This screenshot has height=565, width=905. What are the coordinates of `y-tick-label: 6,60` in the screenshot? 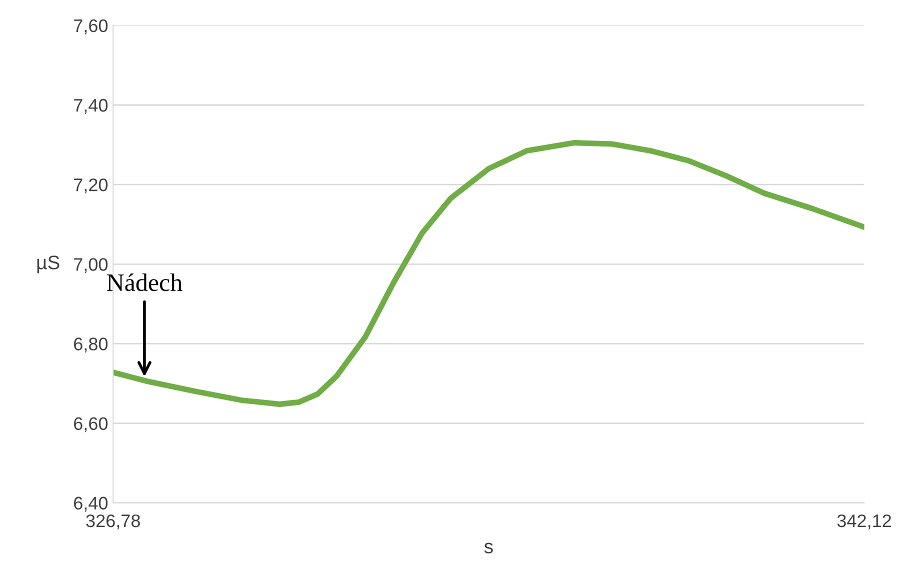 It's located at (91, 424).